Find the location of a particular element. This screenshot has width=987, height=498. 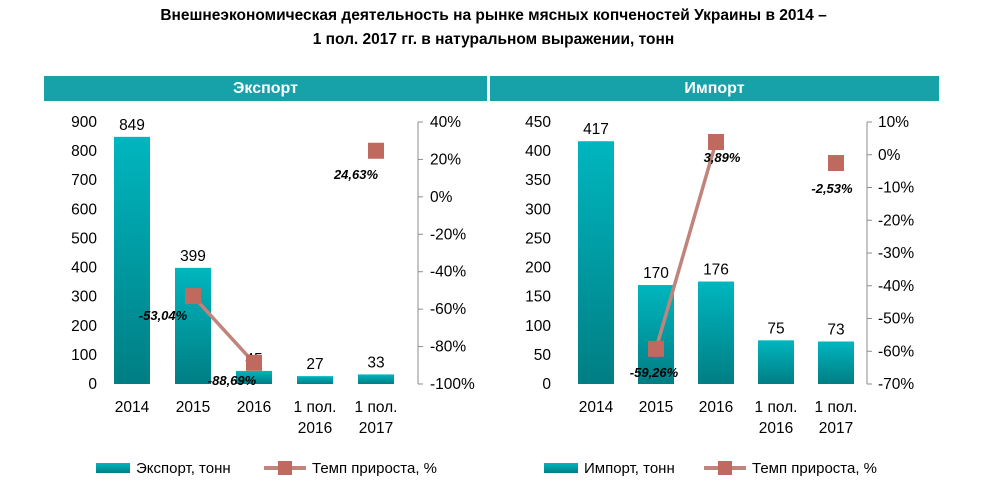

y2-tick-label: -50% is located at coordinates (896, 319).